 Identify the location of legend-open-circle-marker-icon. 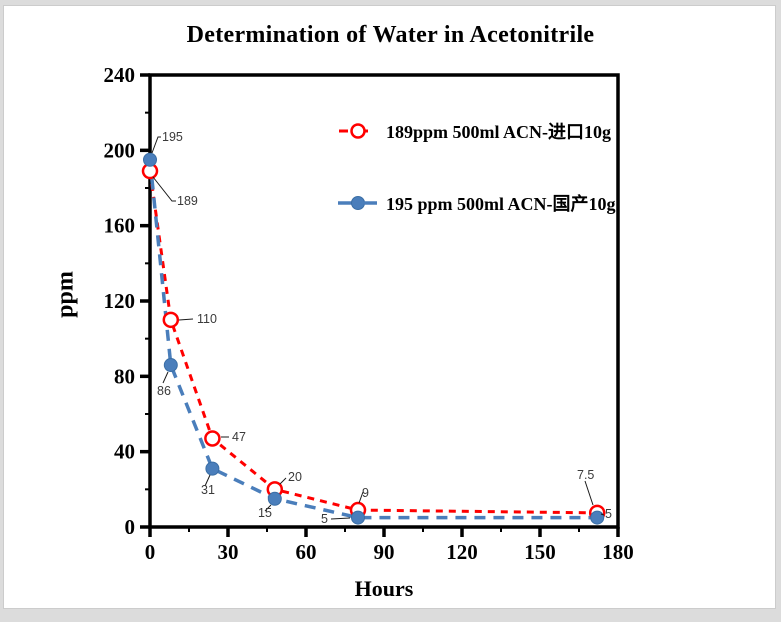
(353, 131).